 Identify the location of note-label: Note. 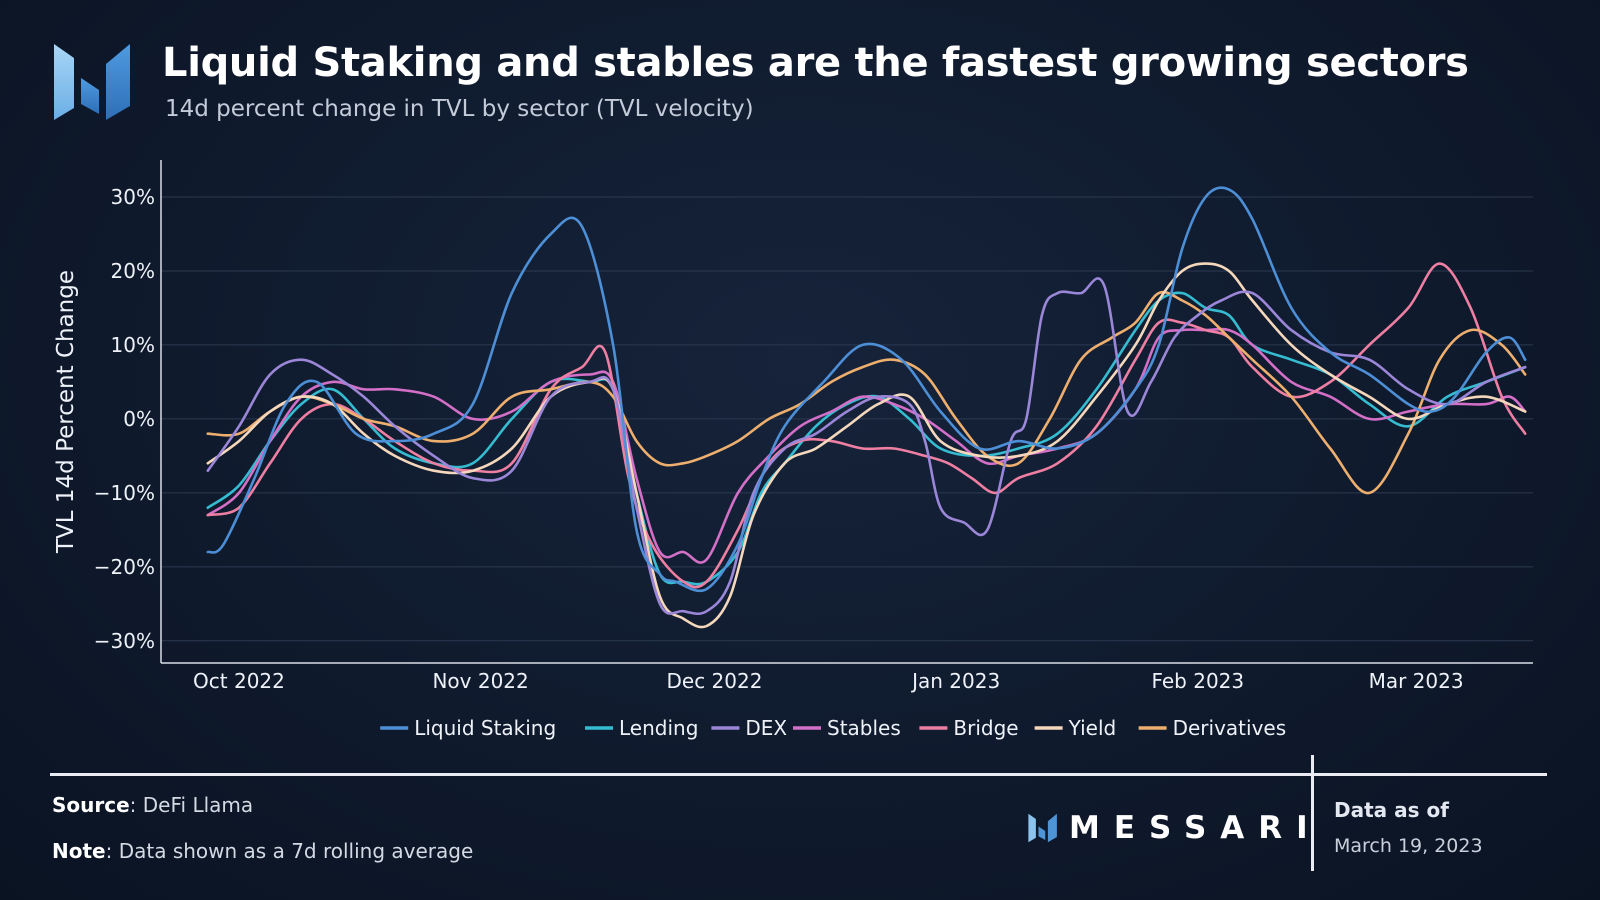
(79, 851).